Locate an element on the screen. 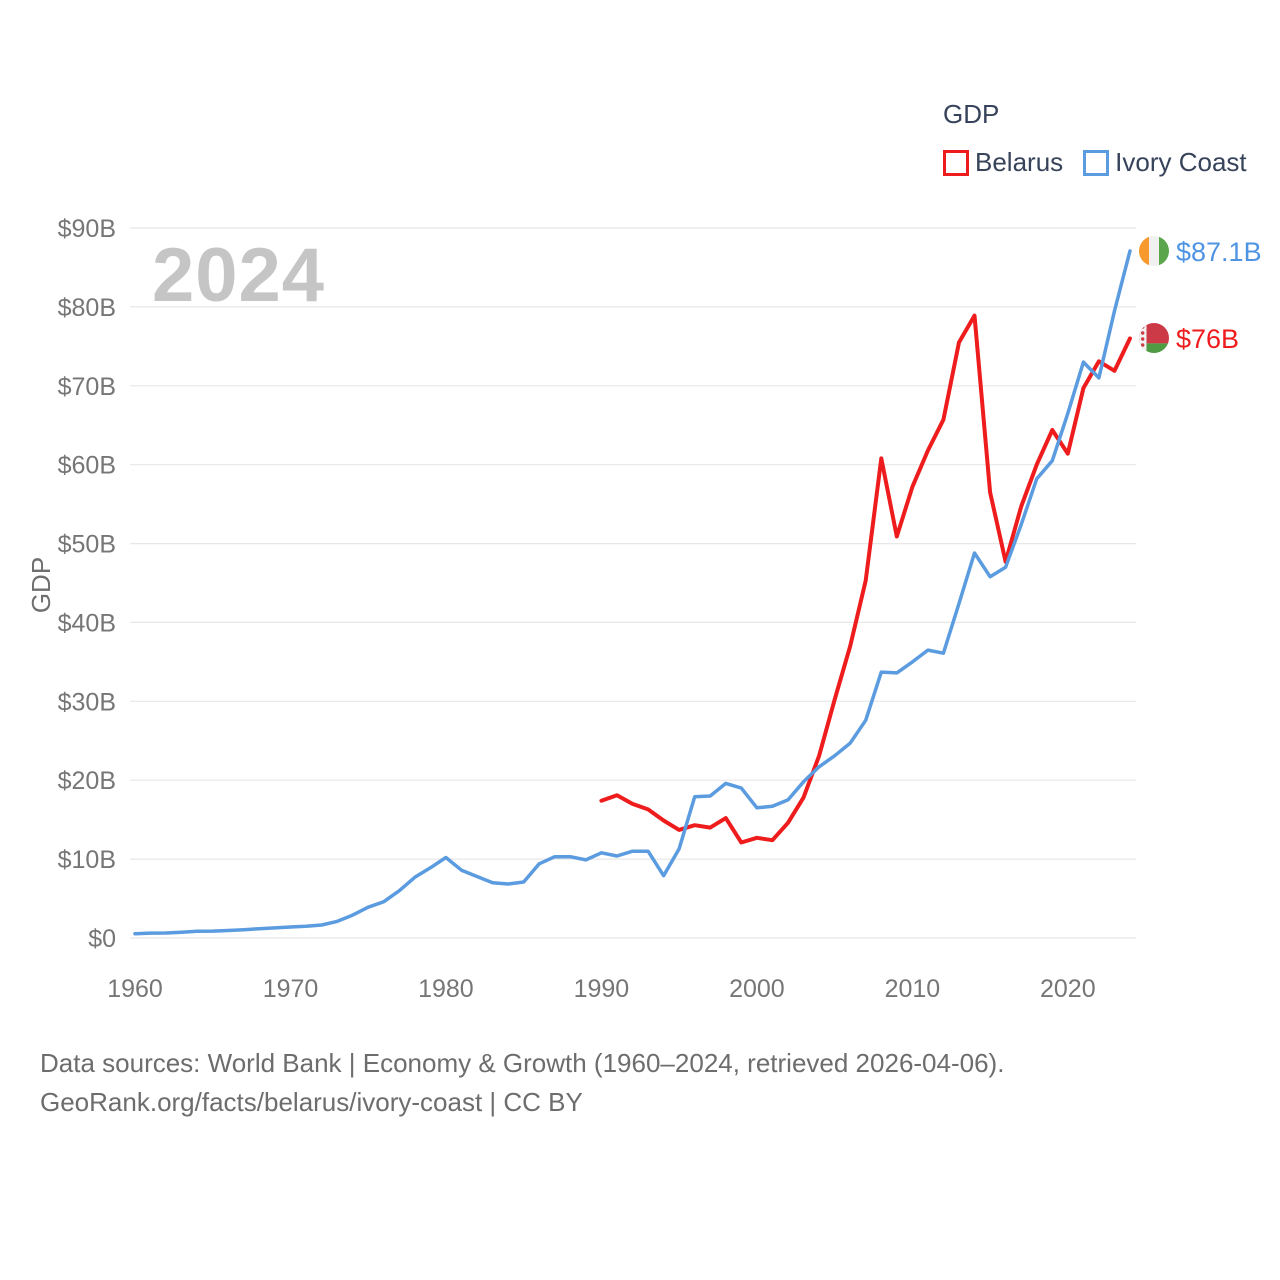 The height and width of the screenshot is (1280, 1280). x-tick-label: 2010 is located at coordinates (913, 989).